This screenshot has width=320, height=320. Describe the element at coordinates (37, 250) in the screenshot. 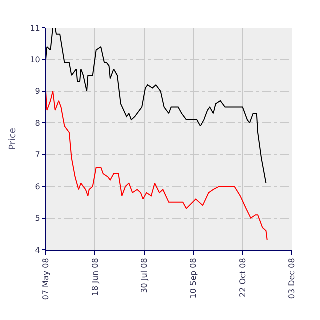

I see `y-tick-label: 4` at that location.